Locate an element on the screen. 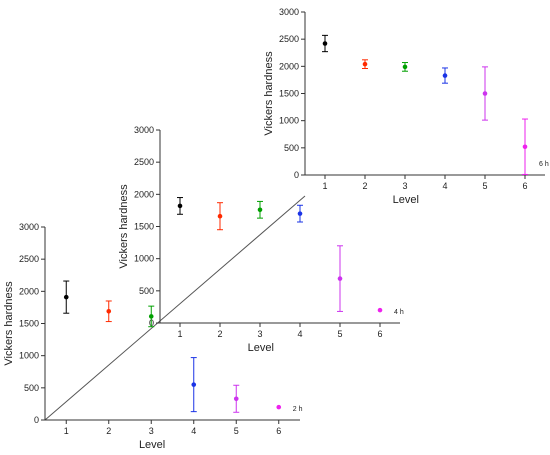 Image resolution: width=550 pixels, height=455 pixels. panel-duration-label: 4 h is located at coordinates (399, 312).